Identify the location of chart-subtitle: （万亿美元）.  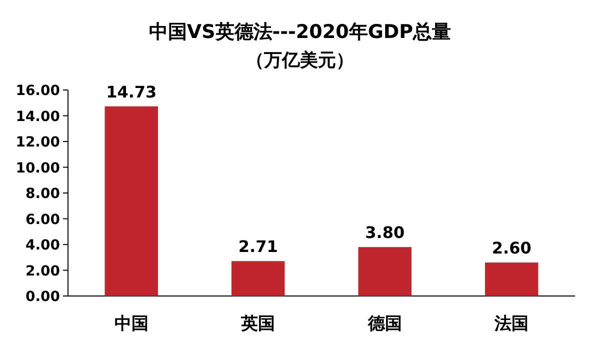
(300, 60).